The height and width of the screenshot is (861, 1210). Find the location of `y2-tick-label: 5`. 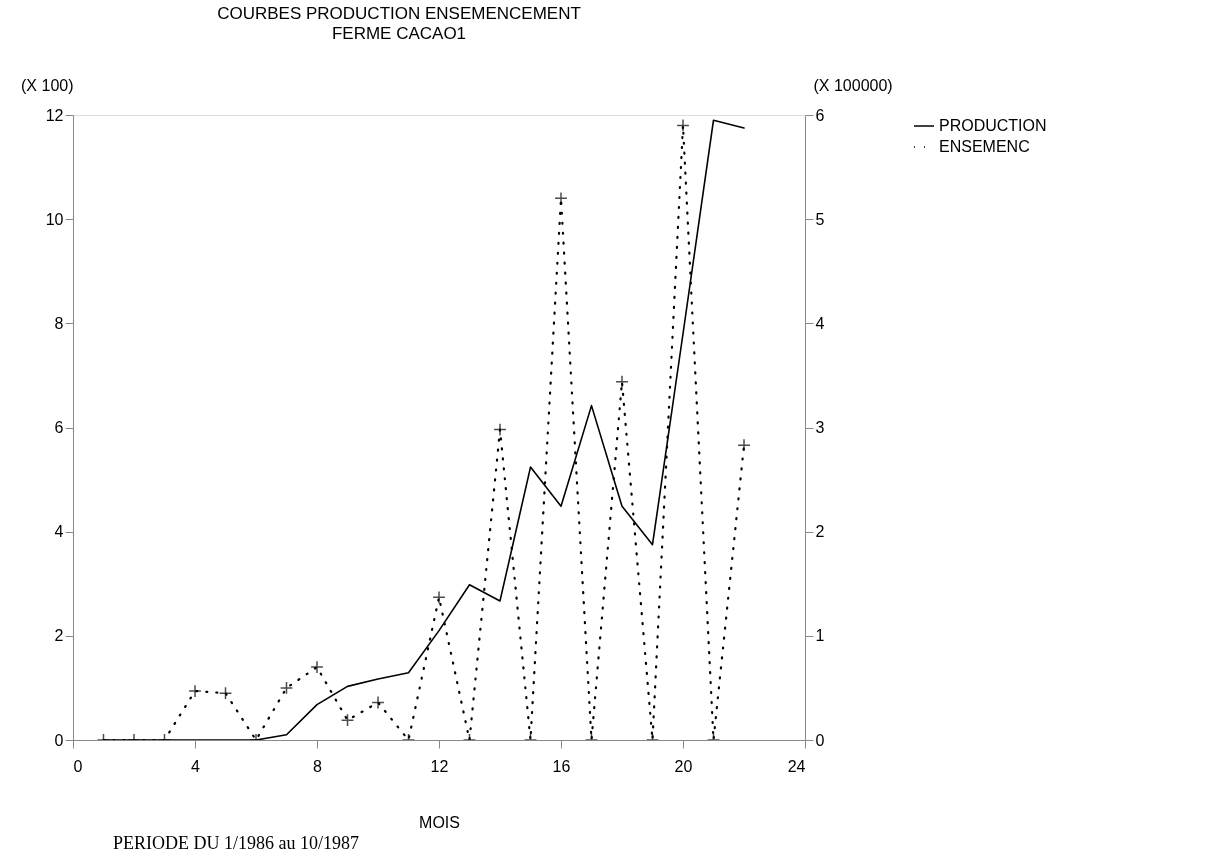

y2-tick-label: 5 is located at coordinates (820, 219).